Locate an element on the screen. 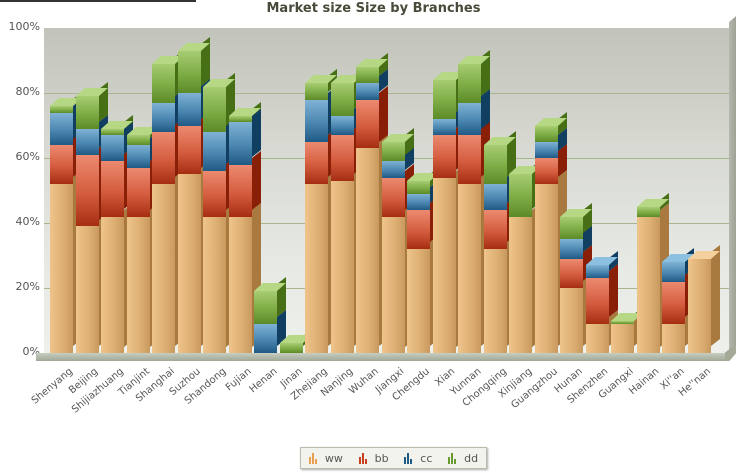 The width and height of the screenshot is (747, 473). bar-suzhou is located at coordinates (193, 236).